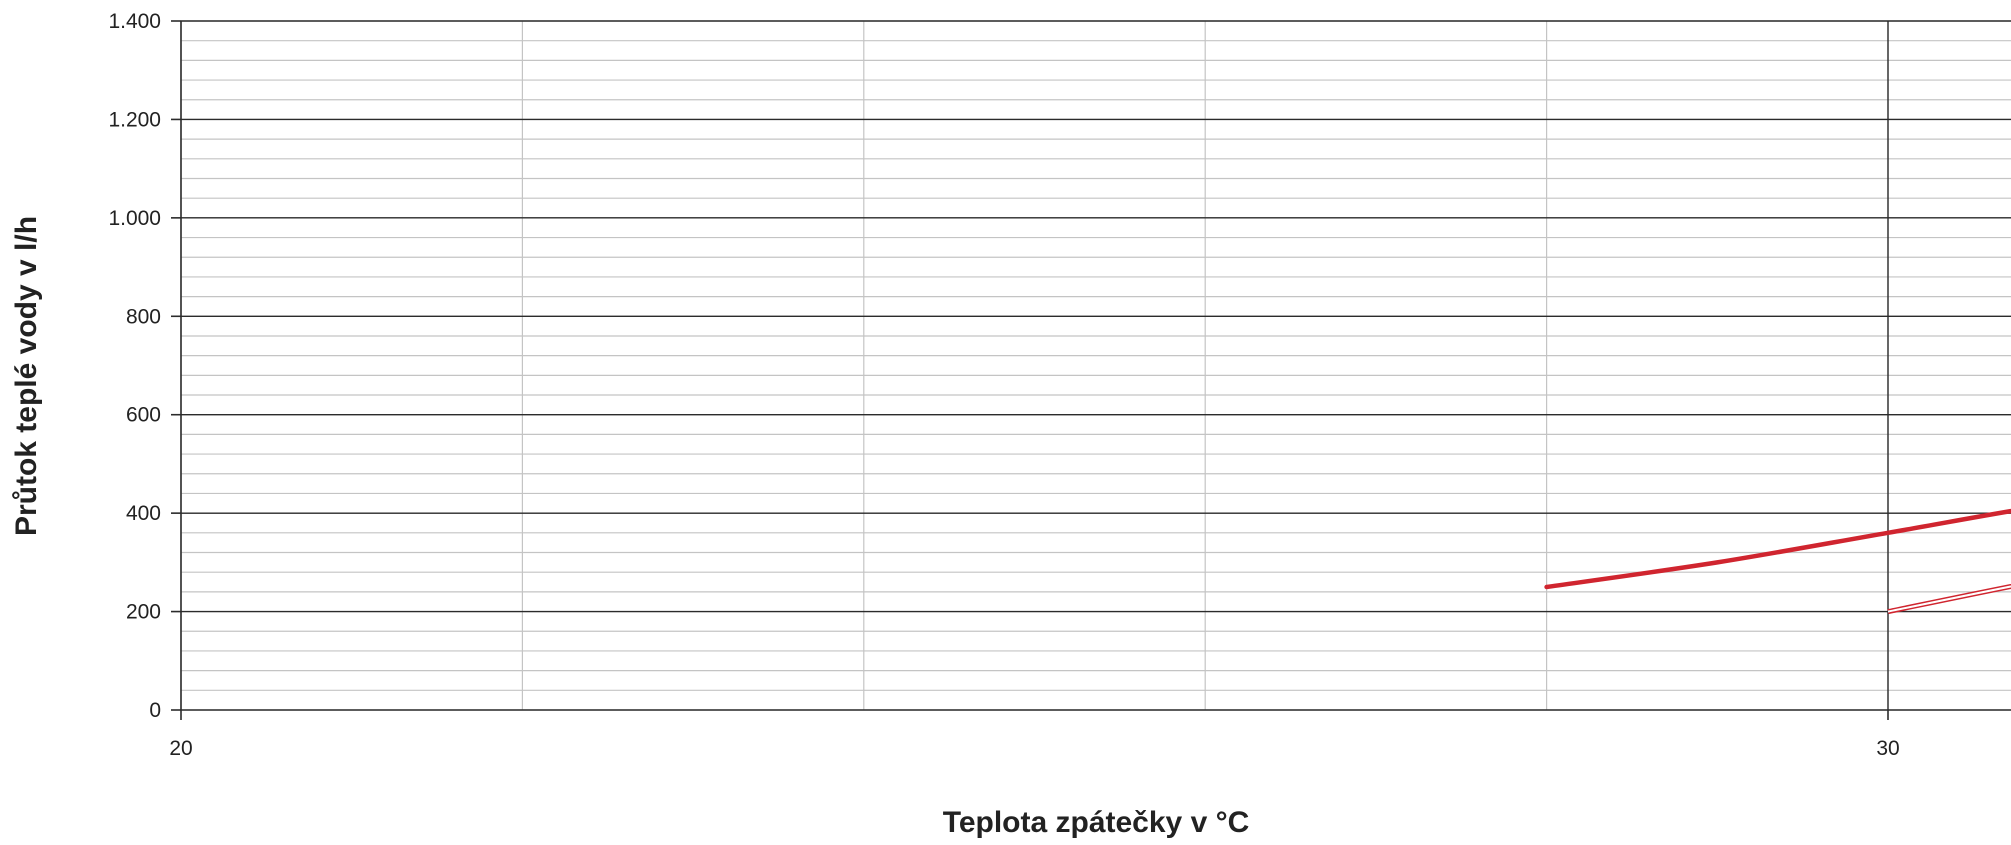 The width and height of the screenshot is (2011, 845). I want to click on y-tick-label: 0, so click(155, 710).